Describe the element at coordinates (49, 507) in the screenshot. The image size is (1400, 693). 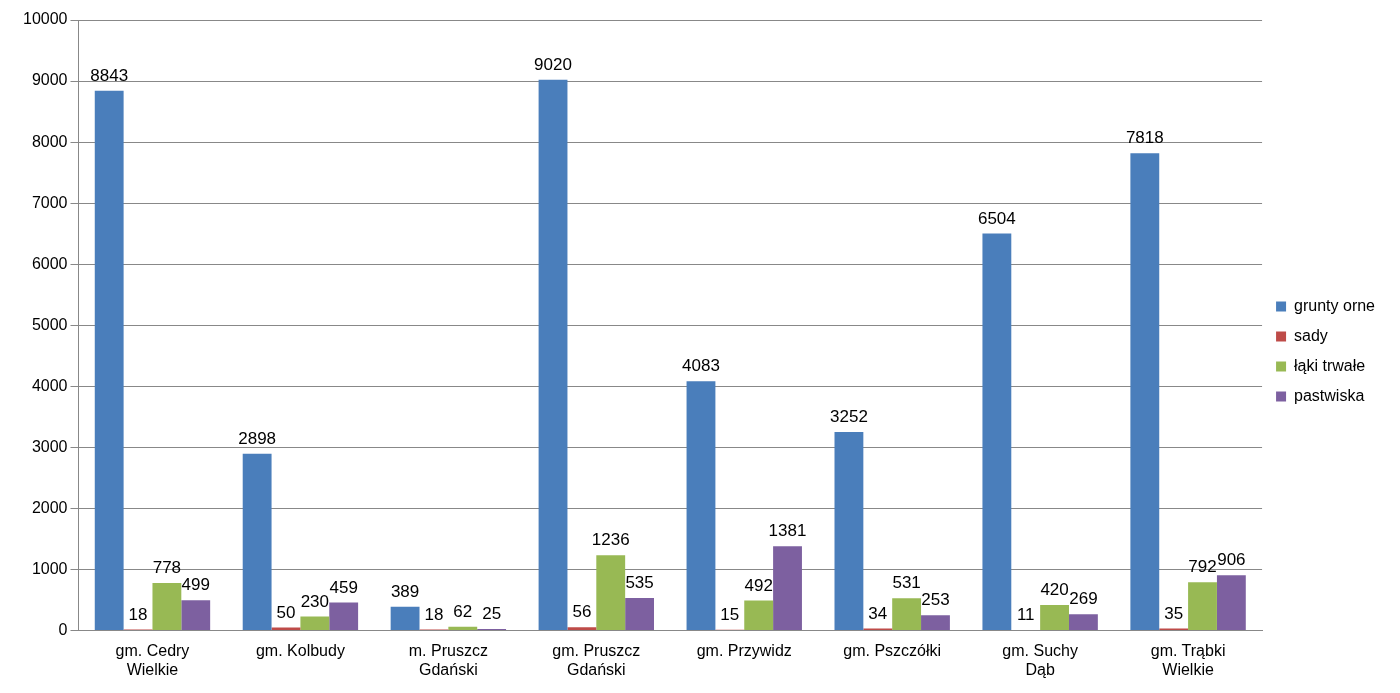
I see `y-tick-label: 2000` at that location.